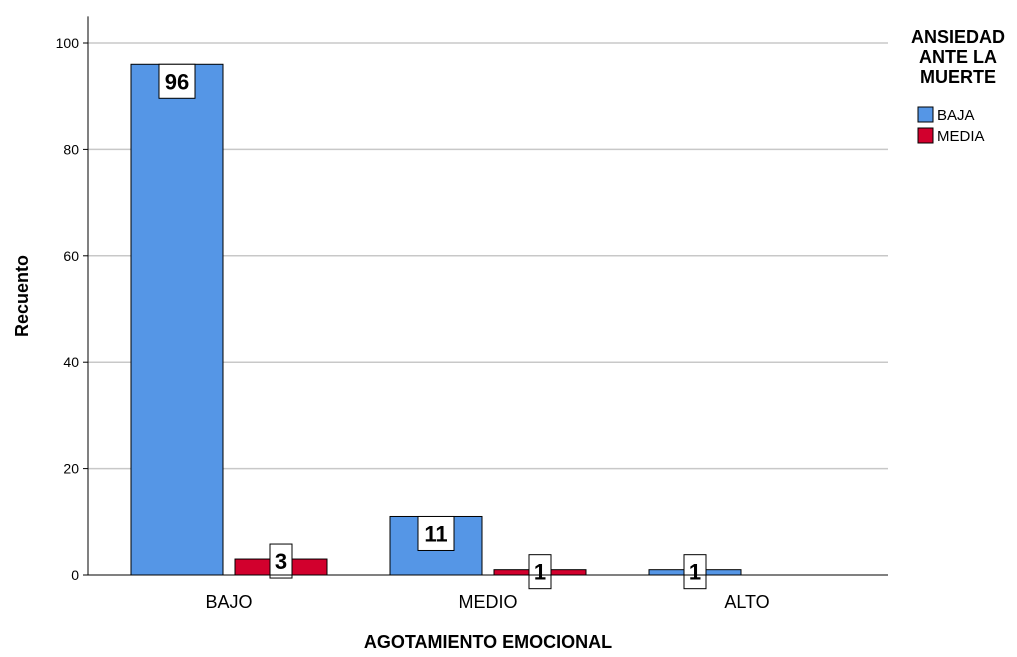 The width and height of the screenshot is (1017, 657). I want to click on legend-label: MEDIA, so click(961, 136).